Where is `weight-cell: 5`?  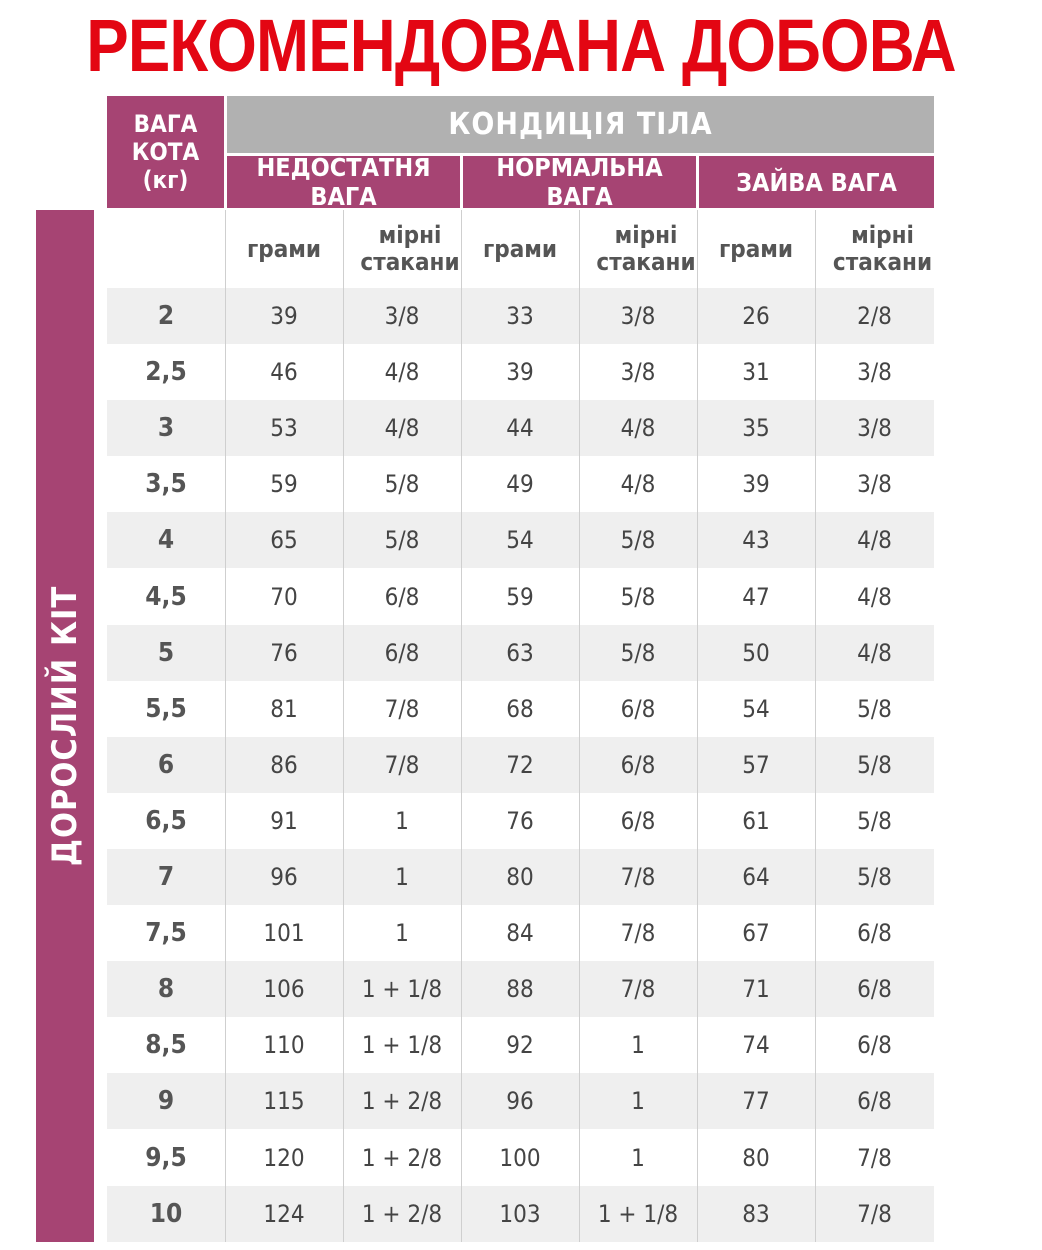
weight-cell: 5 is located at coordinates (166, 652).